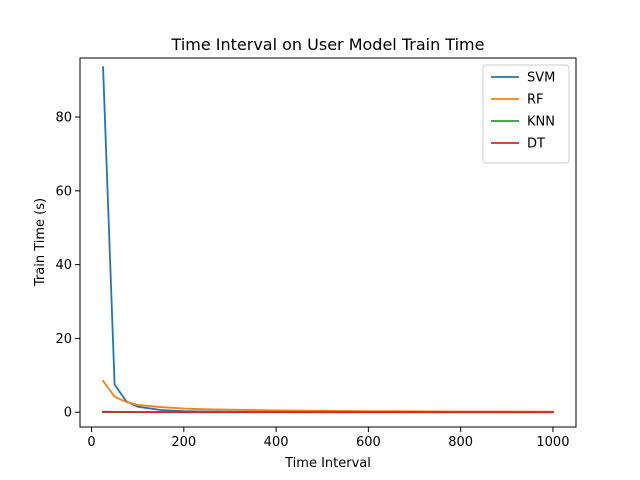 The image size is (640, 480). What do you see at coordinates (541, 78) in the screenshot?
I see `legend-label-svm: SVM` at bounding box center [541, 78].